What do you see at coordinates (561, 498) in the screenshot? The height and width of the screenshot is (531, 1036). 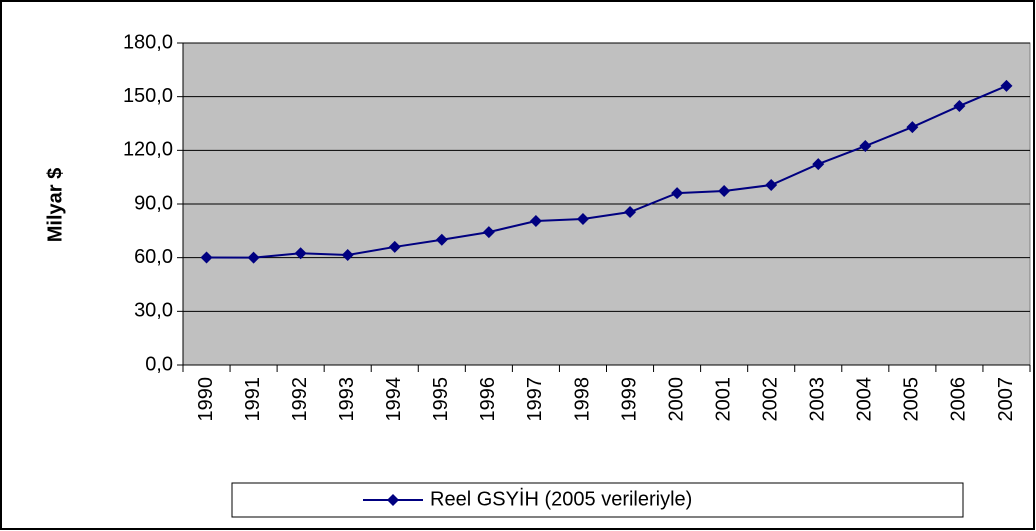 I see `legend-label: Reel GSYİH (2005 verileriyle)` at bounding box center [561, 498].